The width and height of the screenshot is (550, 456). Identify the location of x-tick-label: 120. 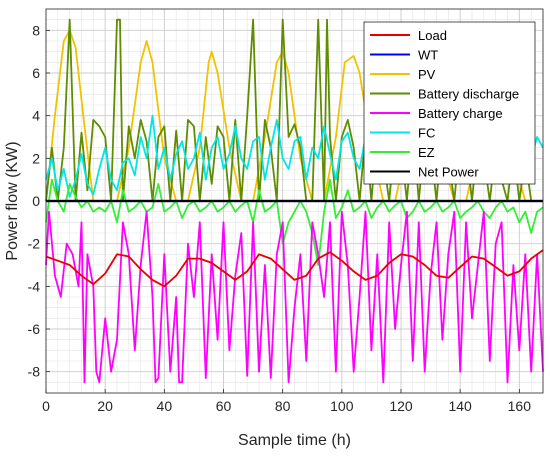
(401, 406).